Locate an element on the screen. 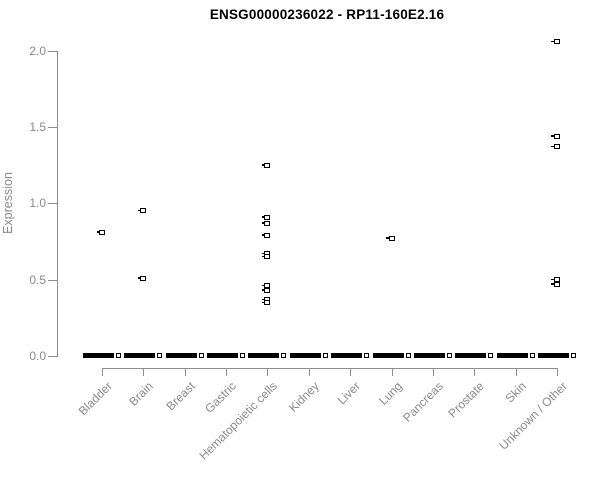  y-axis-tick-label: 0.5 is located at coordinates (37, 279).